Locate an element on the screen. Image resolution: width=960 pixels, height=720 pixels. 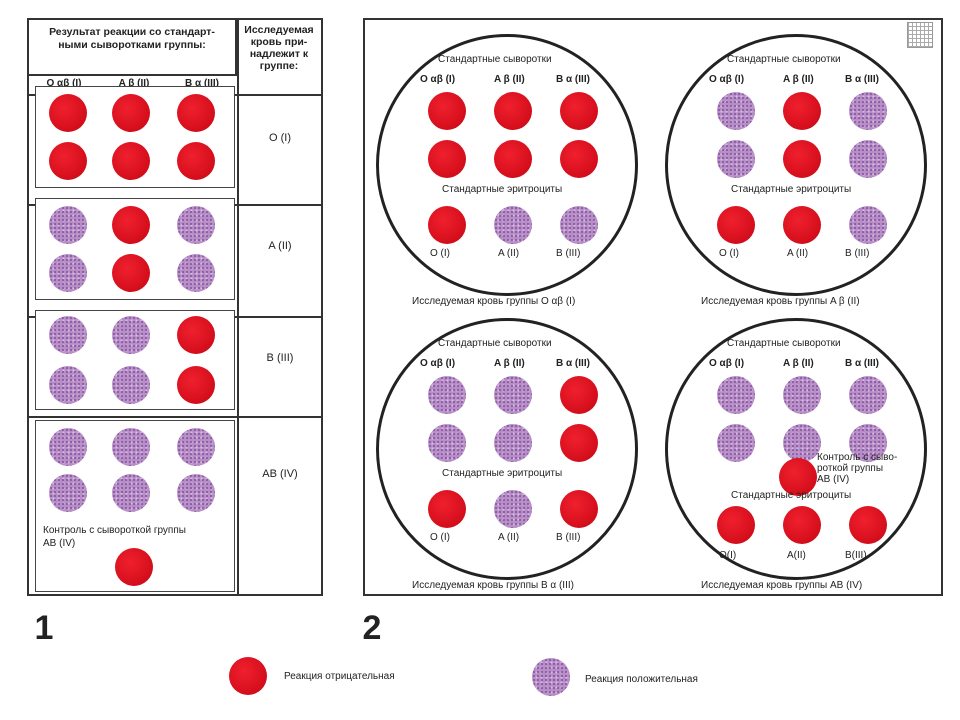
legend-negative-swatch is located at coordinates (248, 676).